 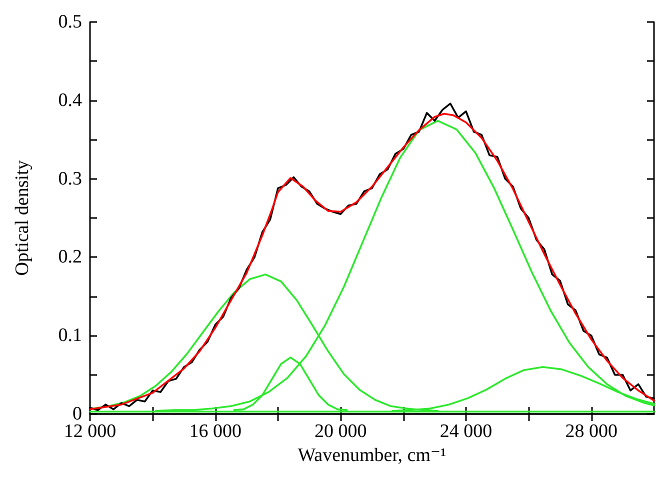 What do you see at coordinates (70, 257) in the screenshot?
I see `y-tick-label: 0.2` at bounding box center [70, 257].